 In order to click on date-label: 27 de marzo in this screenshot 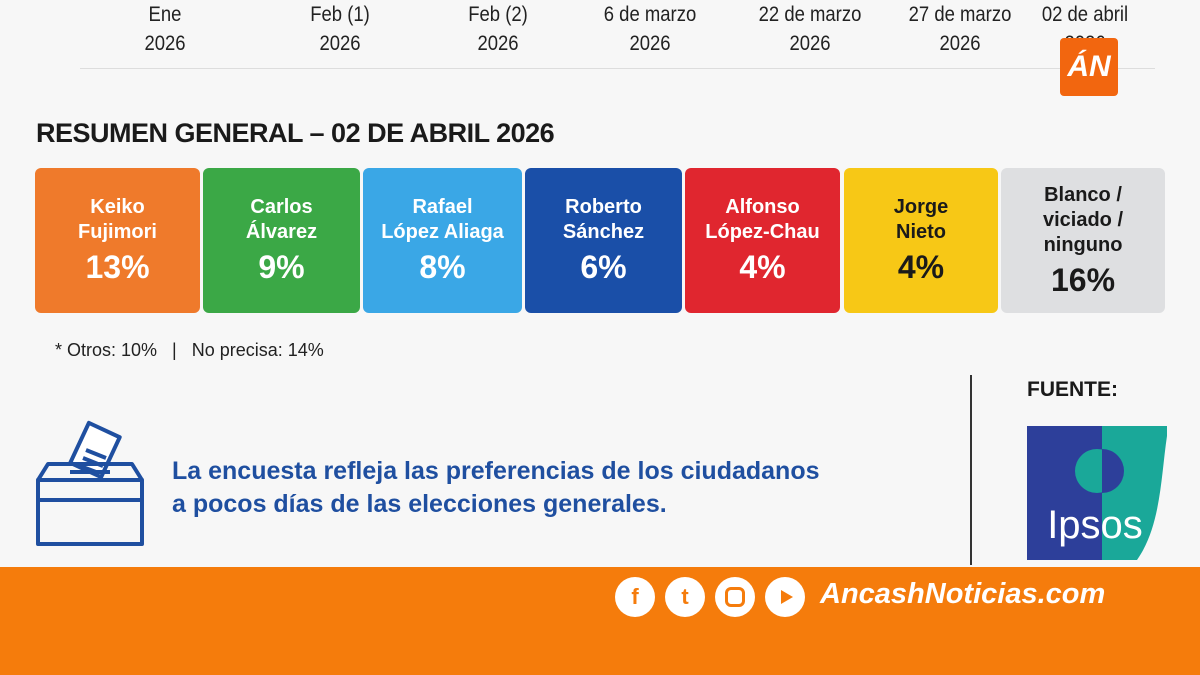, I will do `click(960, 14)`.